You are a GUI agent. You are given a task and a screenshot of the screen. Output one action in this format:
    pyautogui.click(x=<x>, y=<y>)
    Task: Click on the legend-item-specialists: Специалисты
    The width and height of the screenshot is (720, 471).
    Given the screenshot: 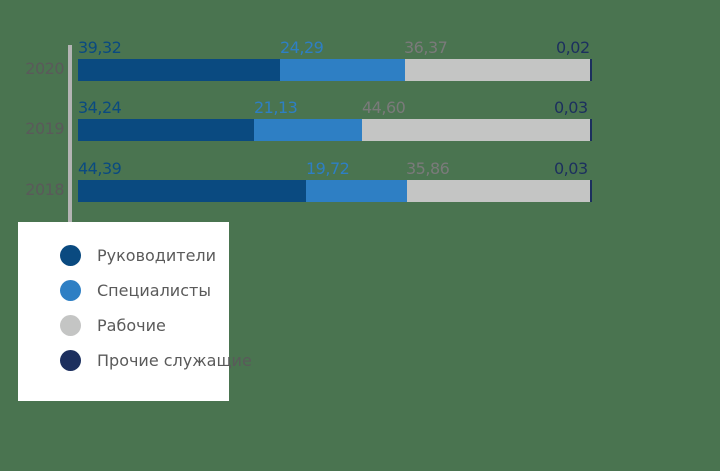 What is the action you would take?
    pyautogui.click(x=135, y=290)
    